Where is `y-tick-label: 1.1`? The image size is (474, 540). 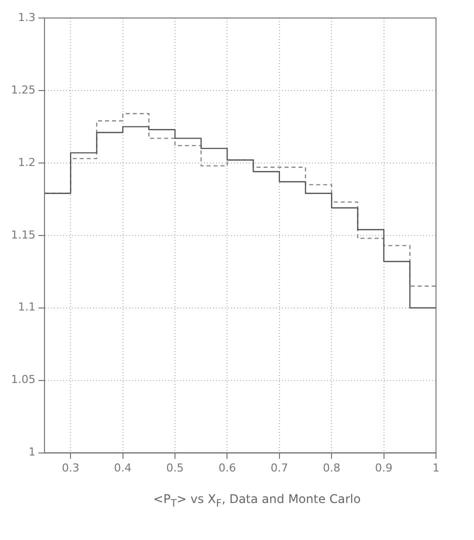
y-tick-label: 1.1 is located at coordinates (27, 307).